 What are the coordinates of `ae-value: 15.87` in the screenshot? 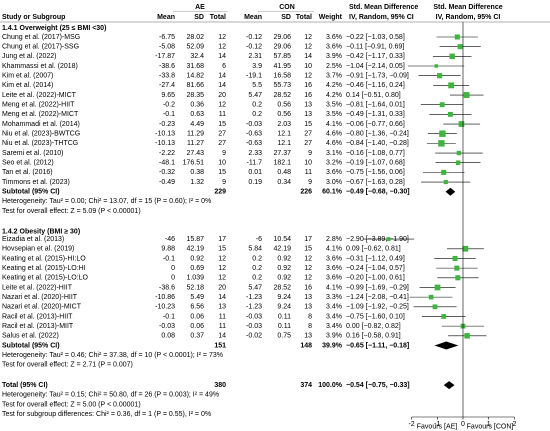 It's located at (195, 239).